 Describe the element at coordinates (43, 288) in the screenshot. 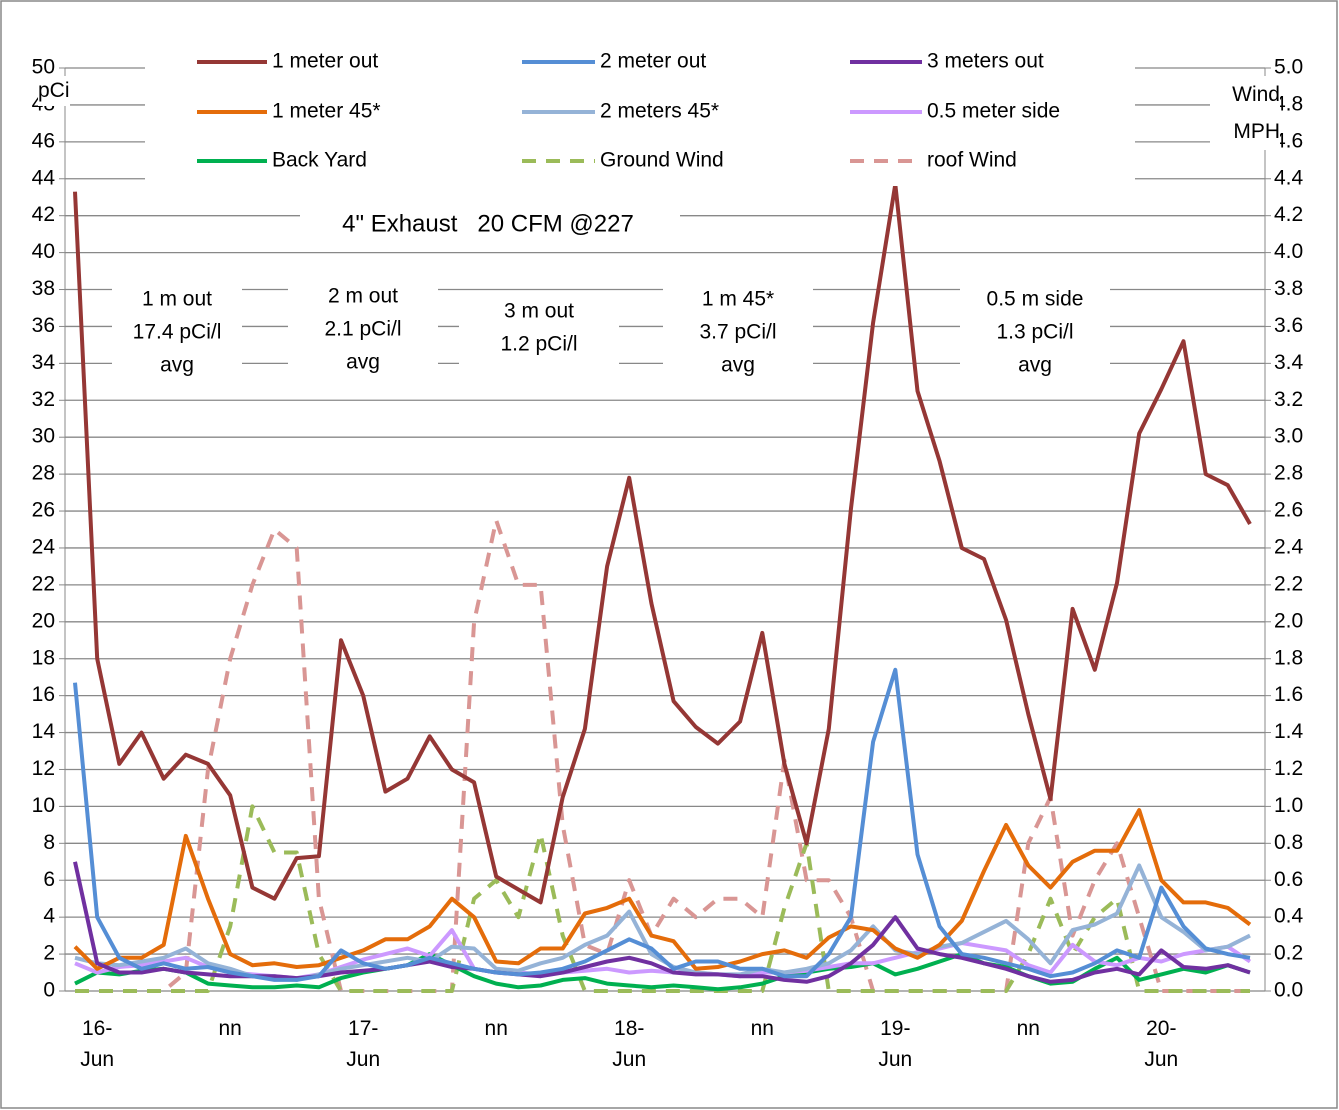

I see `y-tick-label: 38` at that location.